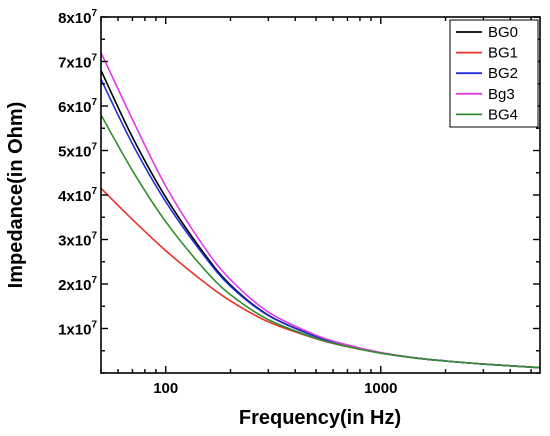 Image resolution: width=550 pixels, height=436 pixels. Describe the element at coordinates (16, 195) in the screenshot. I see `y-axis-title: Impedance(in Ohm)` at that location.